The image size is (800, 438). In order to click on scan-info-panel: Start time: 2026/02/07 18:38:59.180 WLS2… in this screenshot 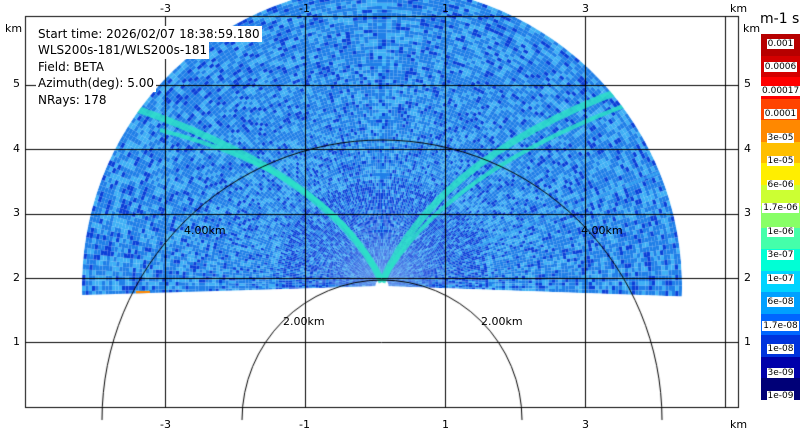, I will do `click(149, 67)`.